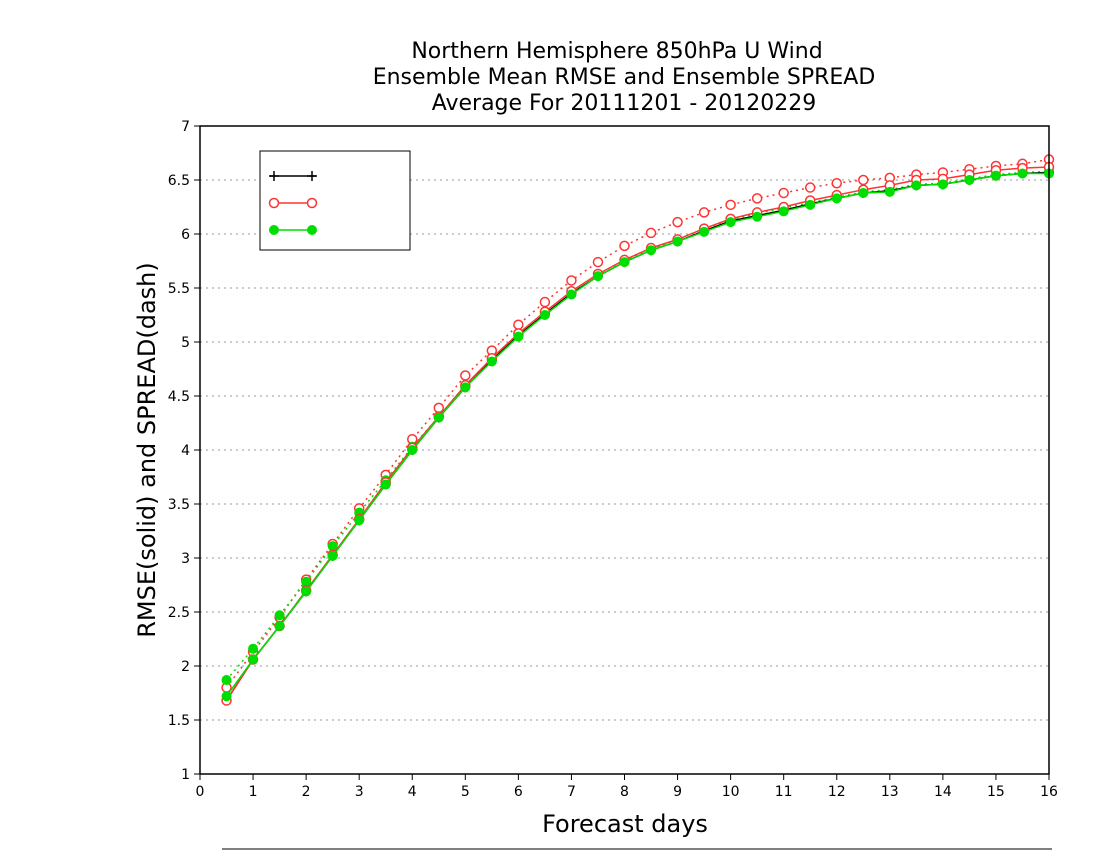  Describe the element at coordinates (179, 289) in the screenshot. I see `y-tick-label: 5.5` at that location.